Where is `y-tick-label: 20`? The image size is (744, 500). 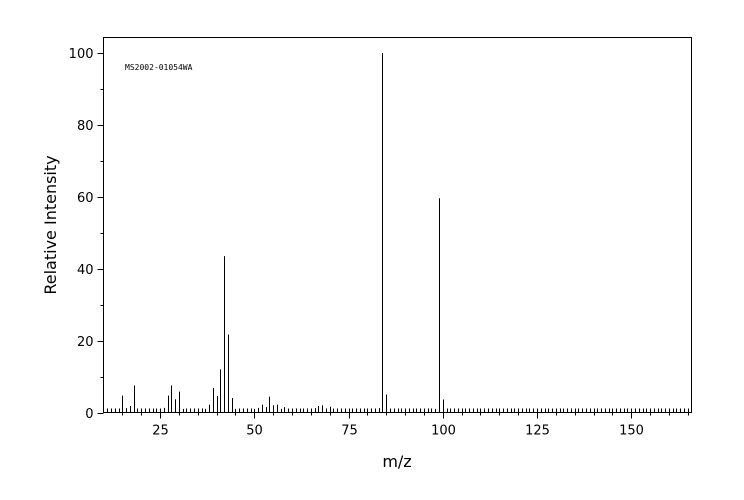
y-tick-label: 20 is located at coordinates (85, 342).